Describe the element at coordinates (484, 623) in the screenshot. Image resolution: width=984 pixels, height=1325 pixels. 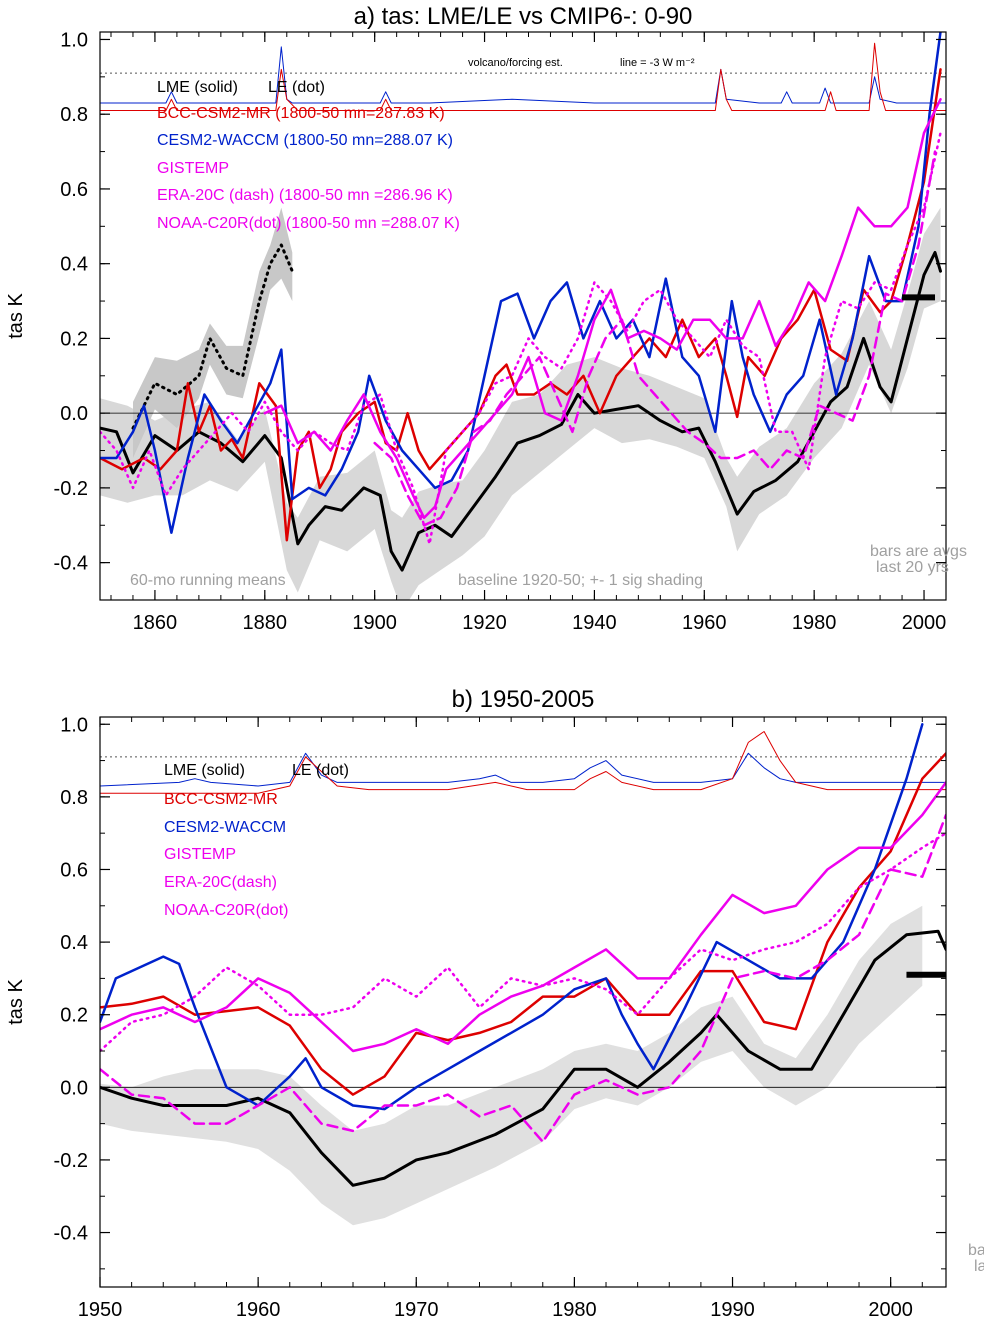
I see `x-tick-label: 1920` at that location.